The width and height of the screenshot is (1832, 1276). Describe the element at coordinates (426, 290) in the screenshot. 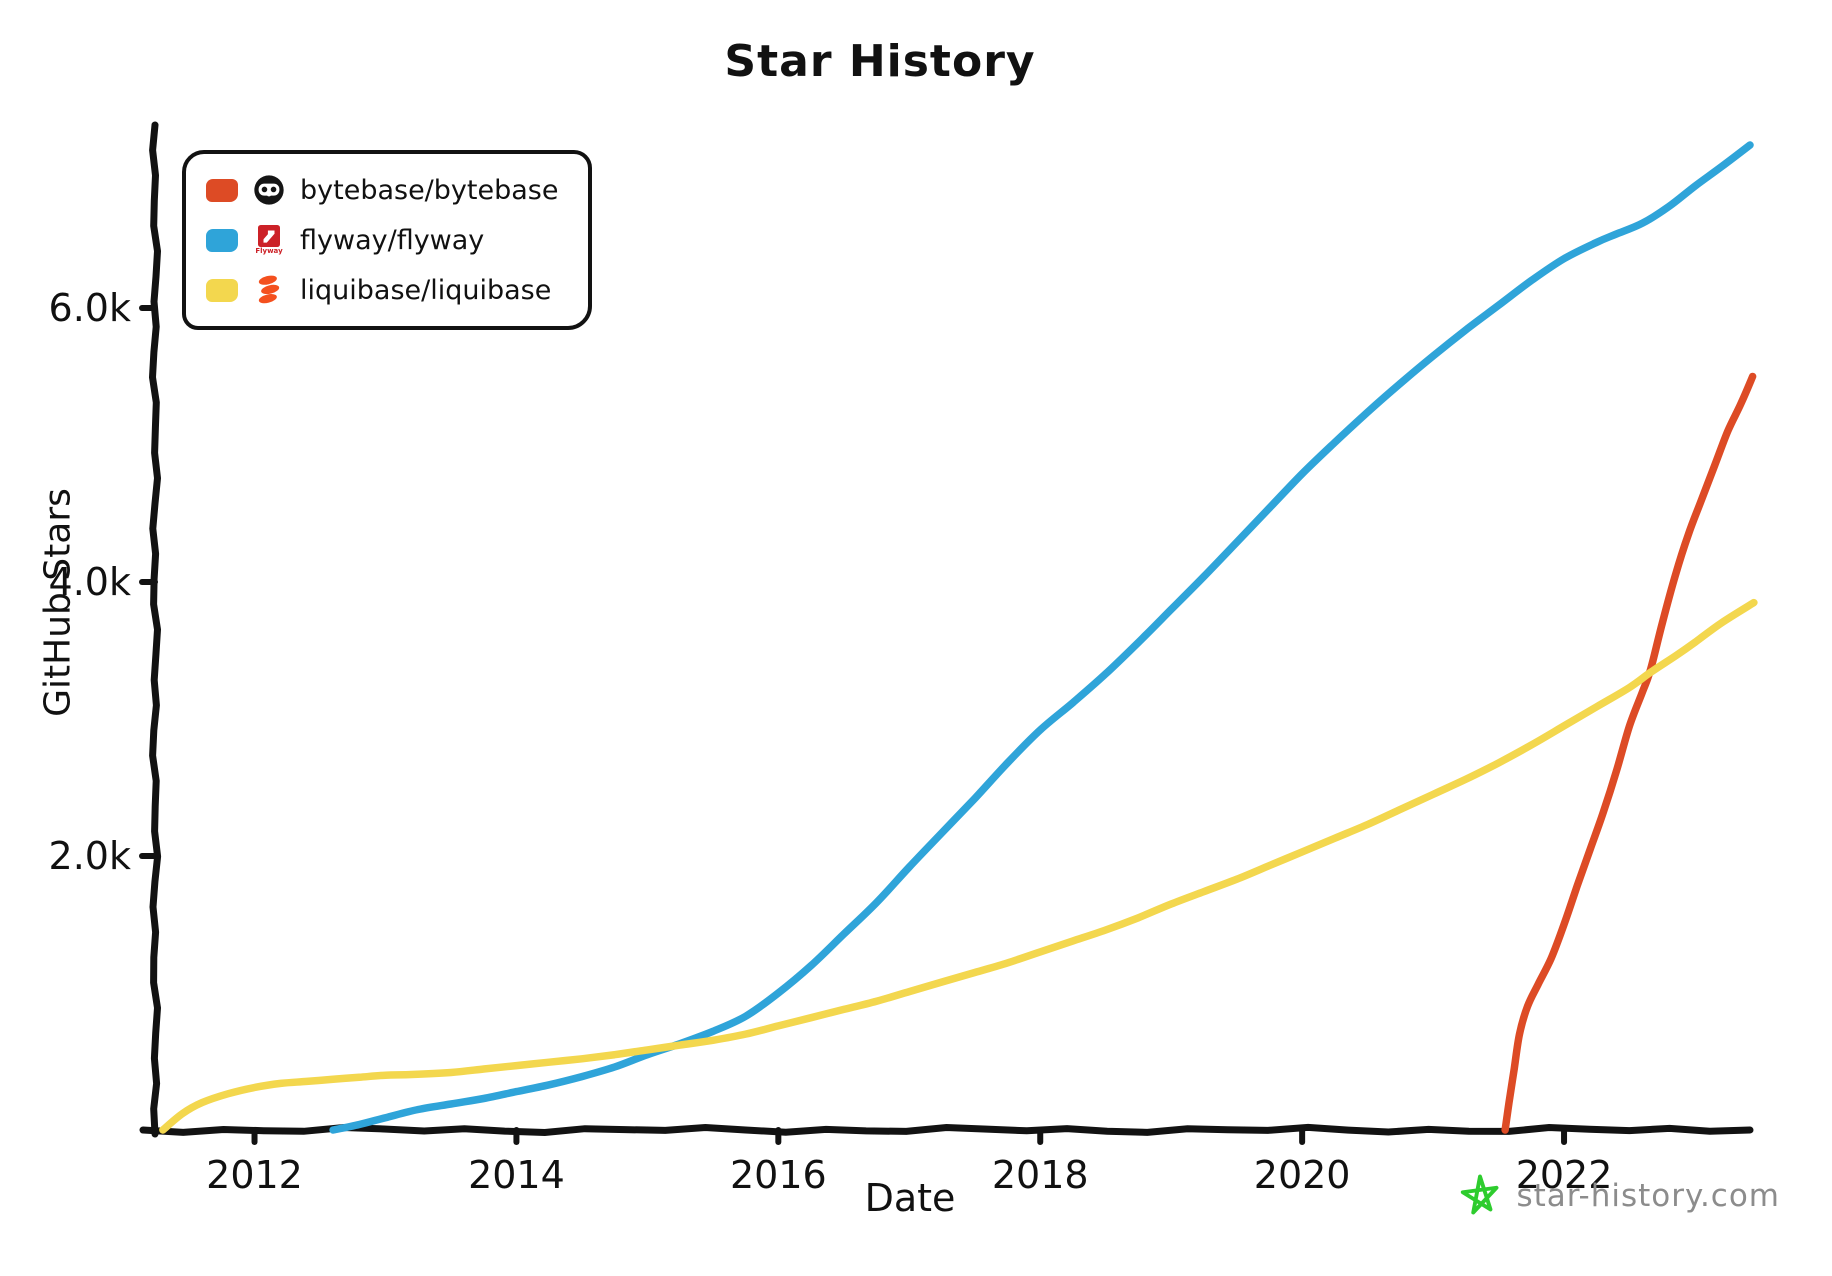

I see `legend-label-liquibase: liquibase/liquibase` at that location.